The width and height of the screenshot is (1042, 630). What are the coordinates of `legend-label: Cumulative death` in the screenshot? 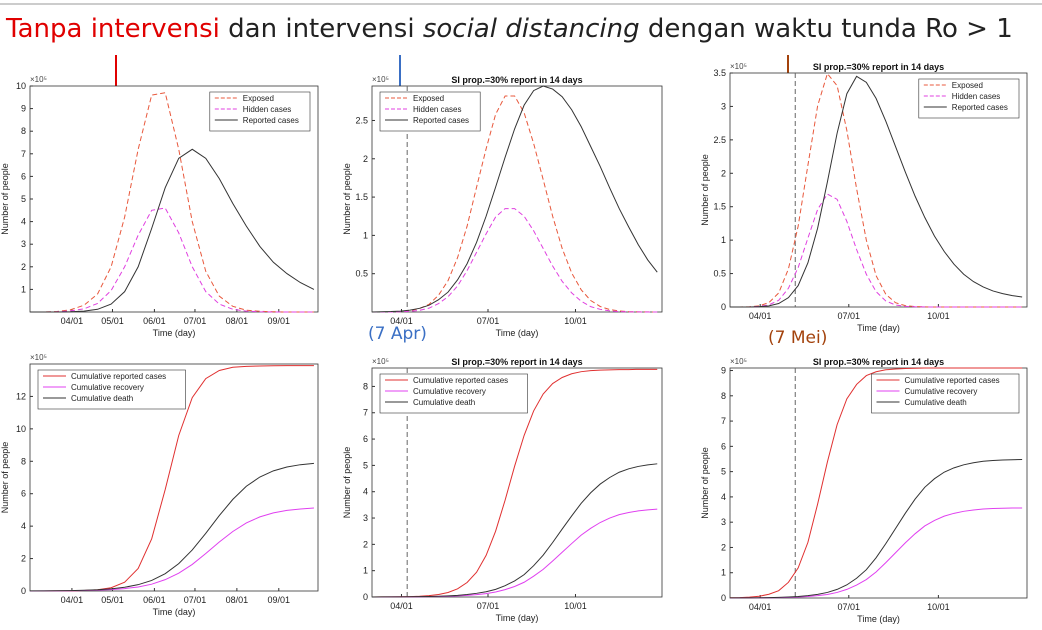 It's located at (102, 398).